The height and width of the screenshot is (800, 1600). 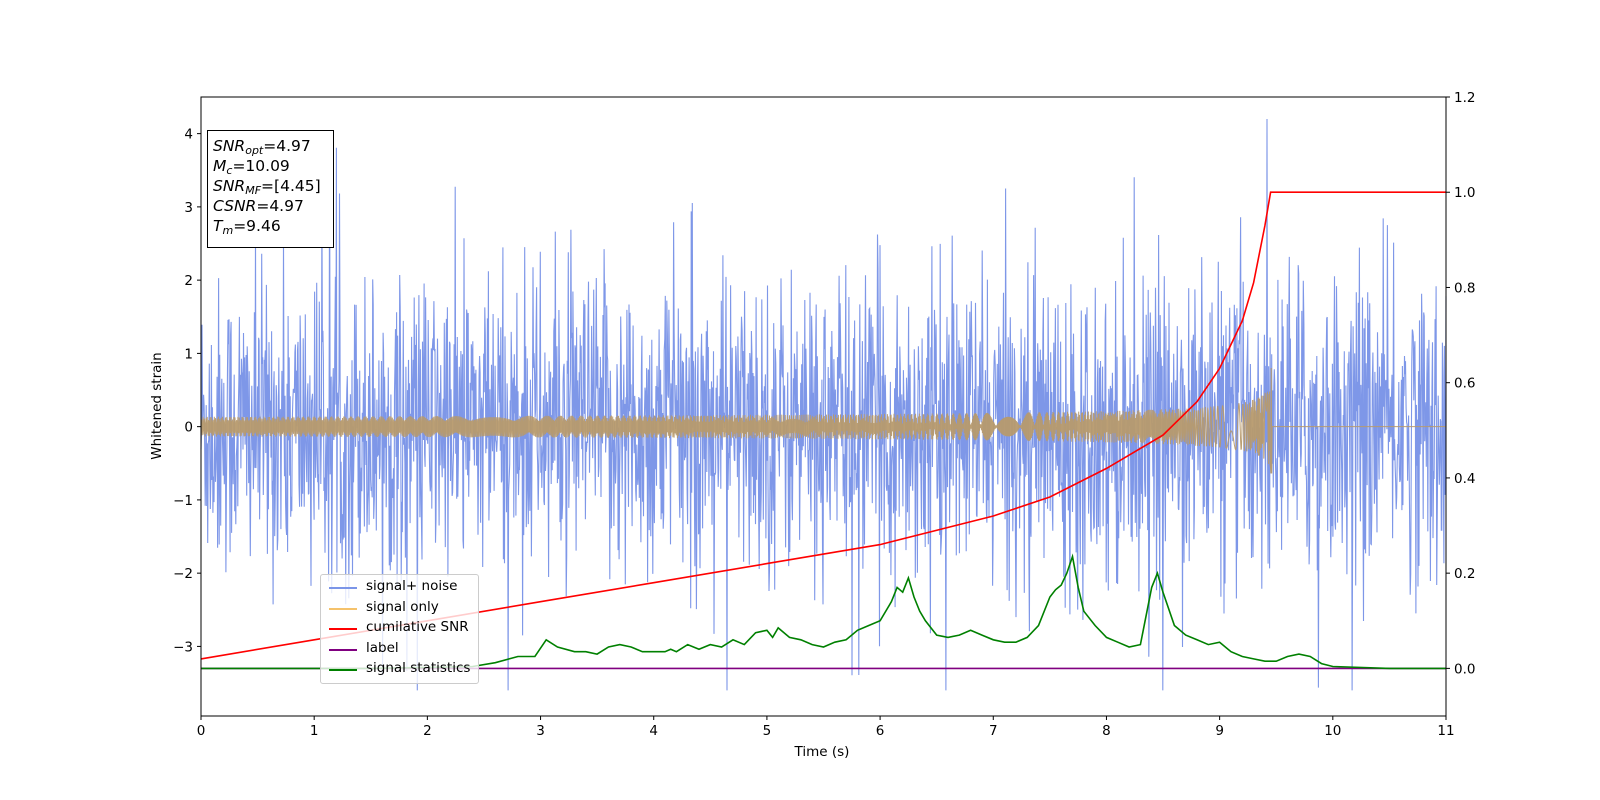 I want to click on x-axis: 0 1 2 3 4 5 6 7 8 9 10 11, so click(x=826, y=727).